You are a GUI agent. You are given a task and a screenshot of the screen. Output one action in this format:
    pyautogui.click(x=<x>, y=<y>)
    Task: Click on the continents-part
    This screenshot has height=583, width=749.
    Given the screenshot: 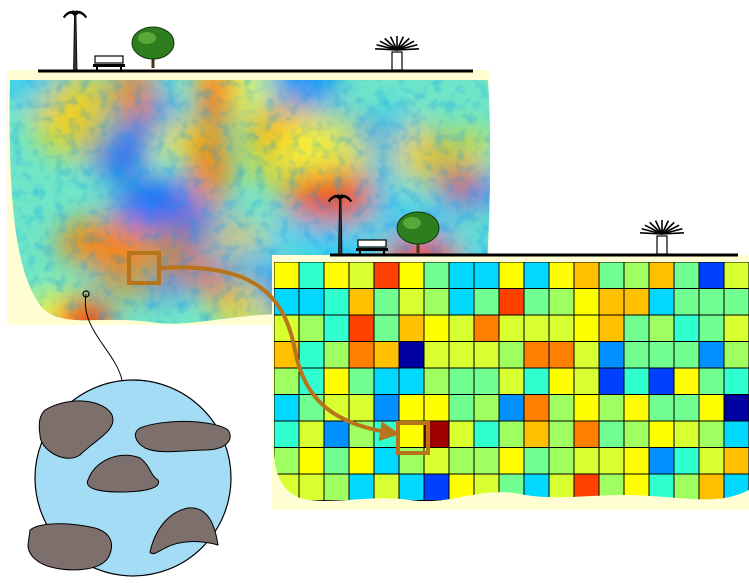 What is the action you would take?
    pyautogui.click(x=123, y=473)
    